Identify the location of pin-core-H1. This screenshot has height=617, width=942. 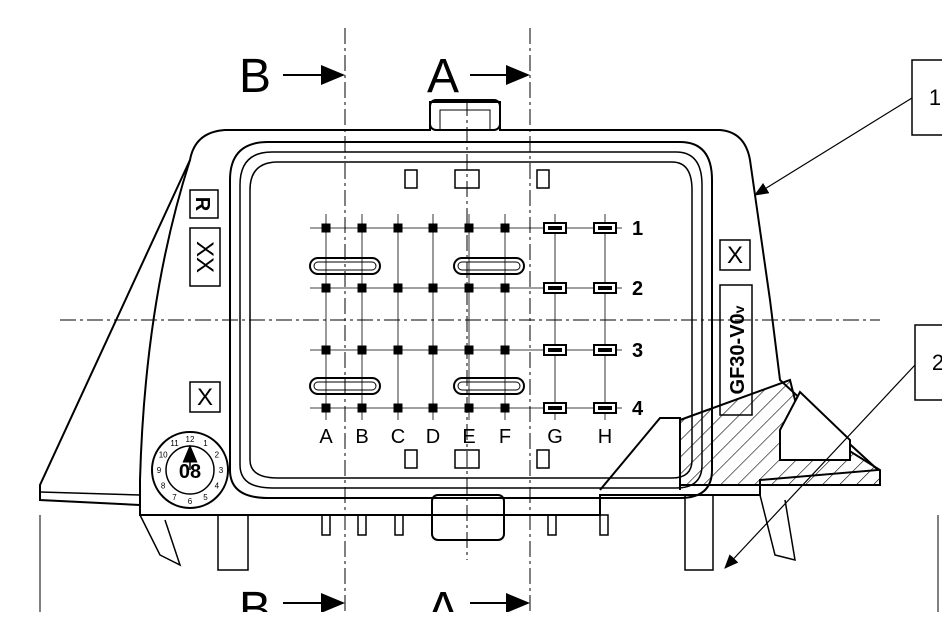
(605, 228).